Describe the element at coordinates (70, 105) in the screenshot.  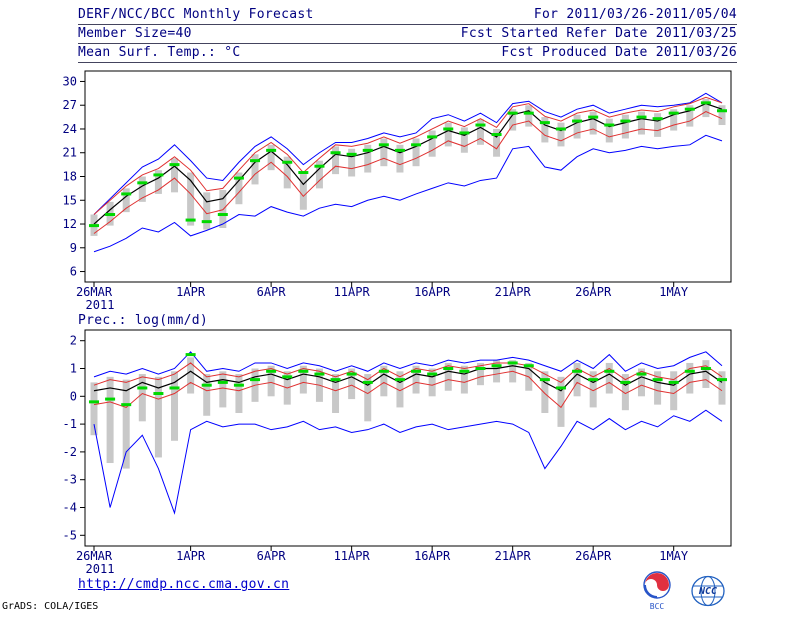
I see `svg-text: 27` at that location.